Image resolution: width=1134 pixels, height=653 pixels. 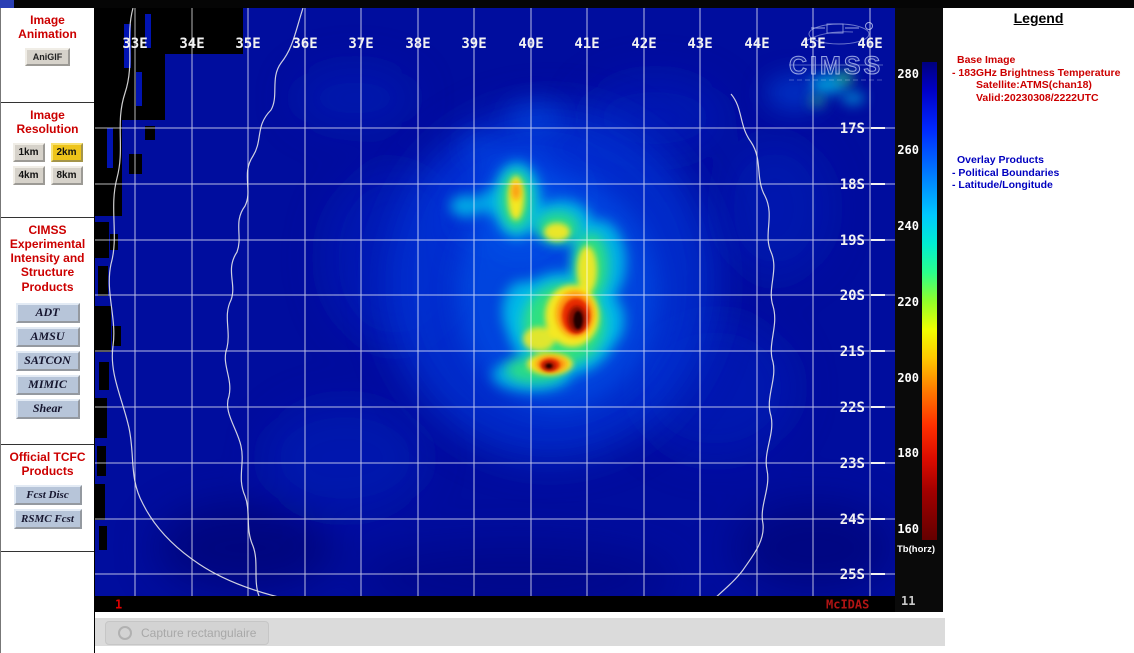 I want to click on lon-label: 44E, so click(x=756, y=44).